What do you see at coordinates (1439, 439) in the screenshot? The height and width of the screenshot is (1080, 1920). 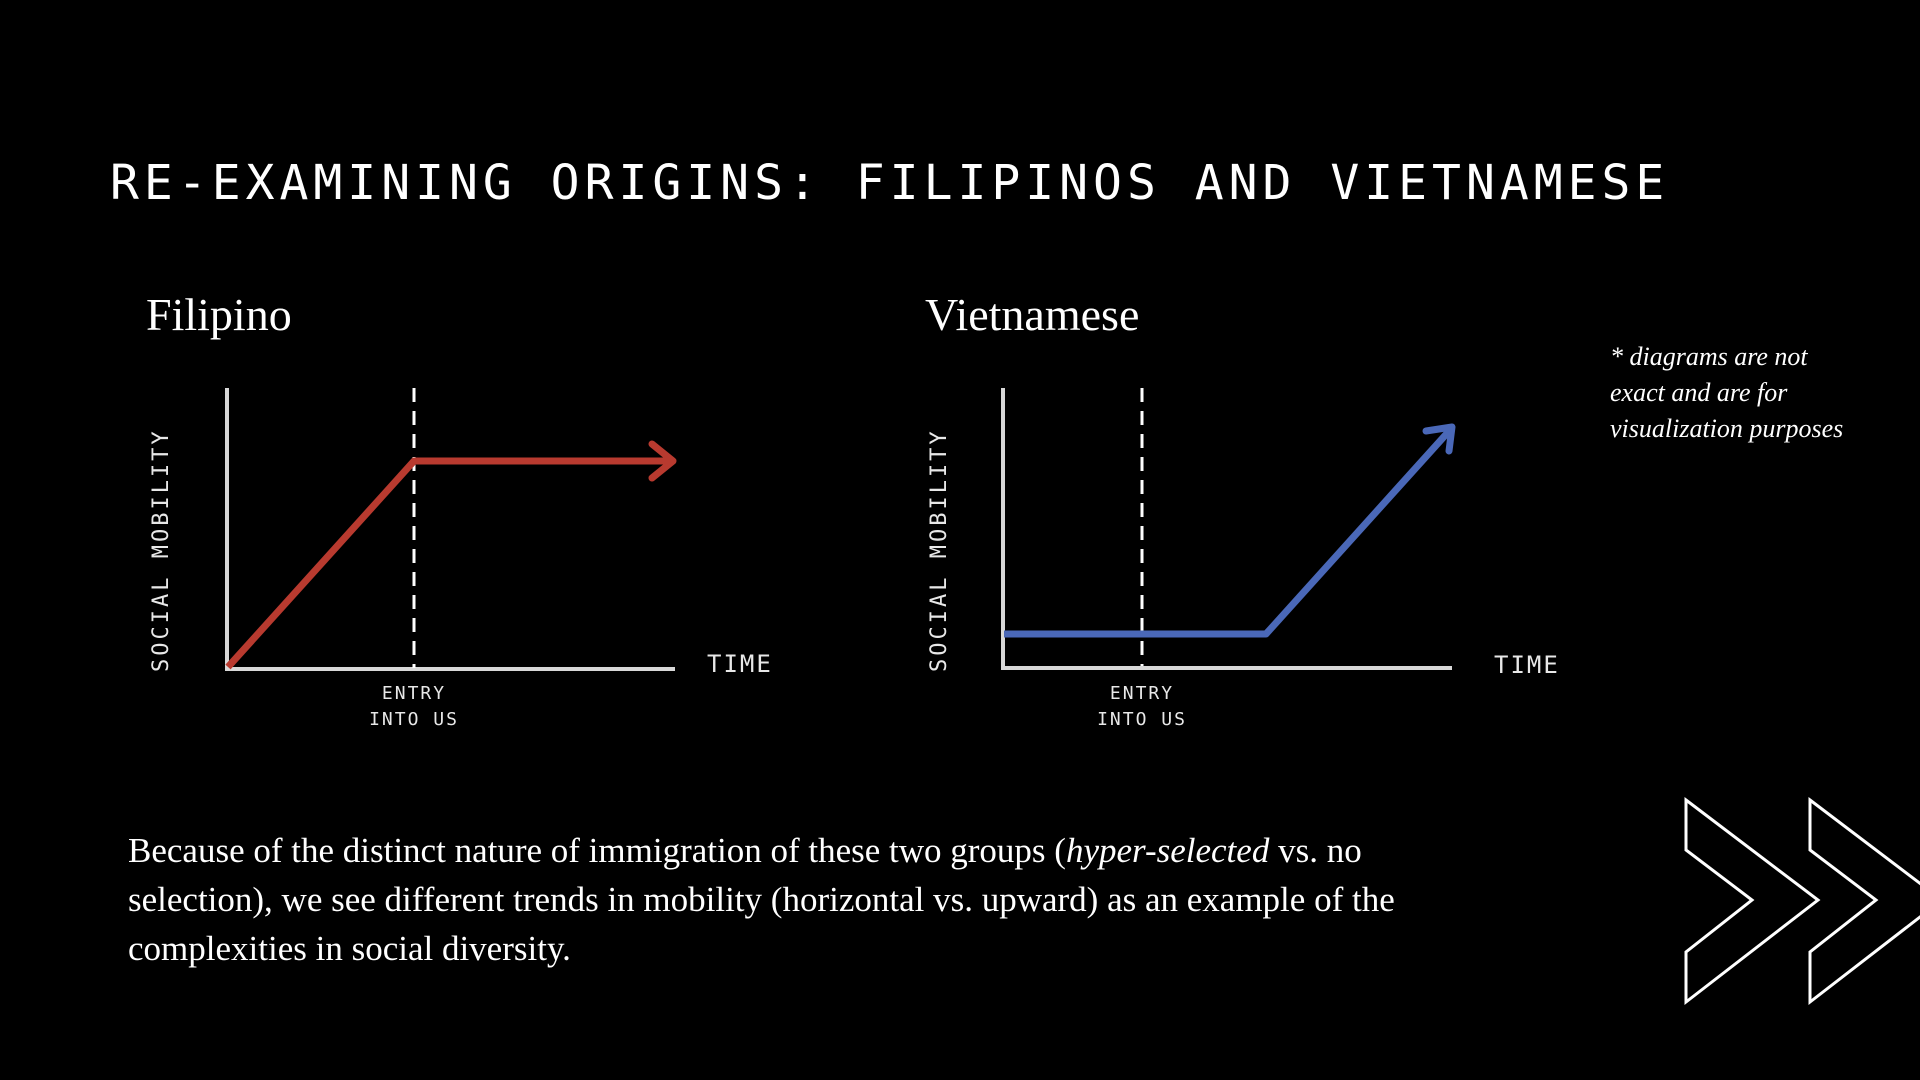 I see `vietnamese-arrow-head` at bounding box center [1439, 439].